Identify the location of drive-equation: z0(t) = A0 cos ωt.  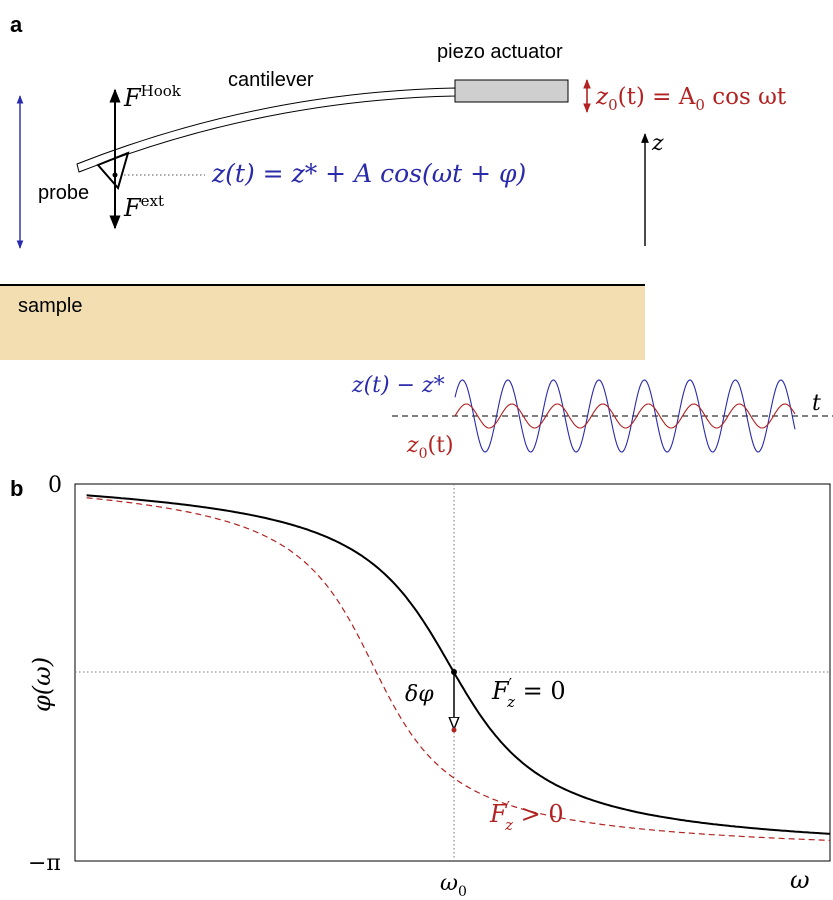
(691, 99).